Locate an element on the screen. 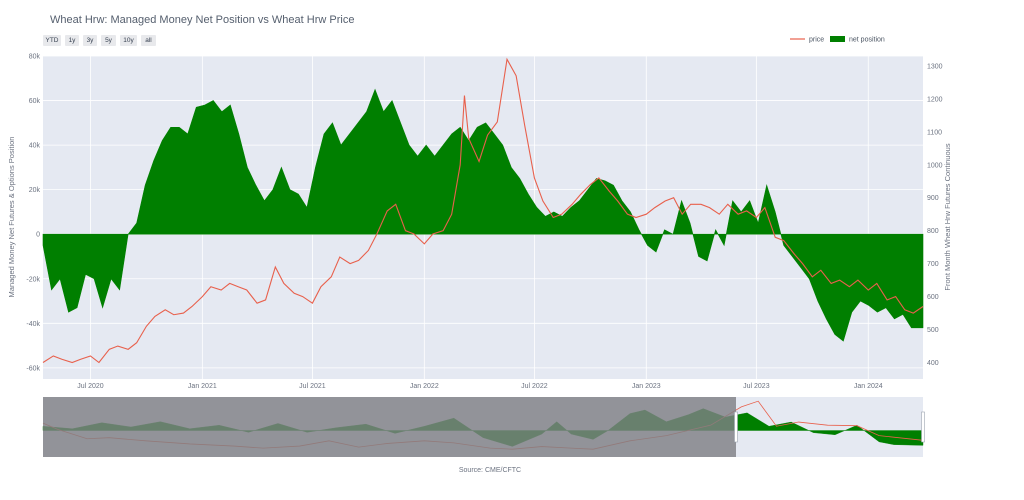 This screenshot has height=500, width=1024. y-right-tick-label: 500 is located at coordinates (933, 330).